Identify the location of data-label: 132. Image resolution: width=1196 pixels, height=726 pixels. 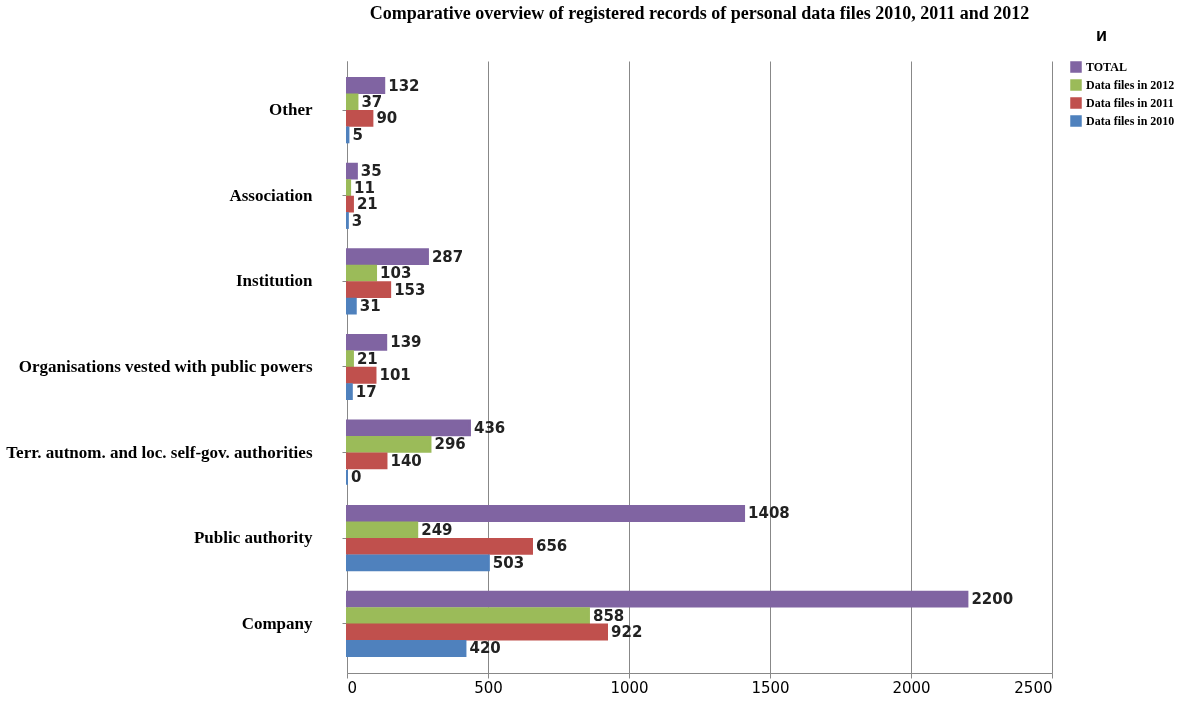
(404, 85).